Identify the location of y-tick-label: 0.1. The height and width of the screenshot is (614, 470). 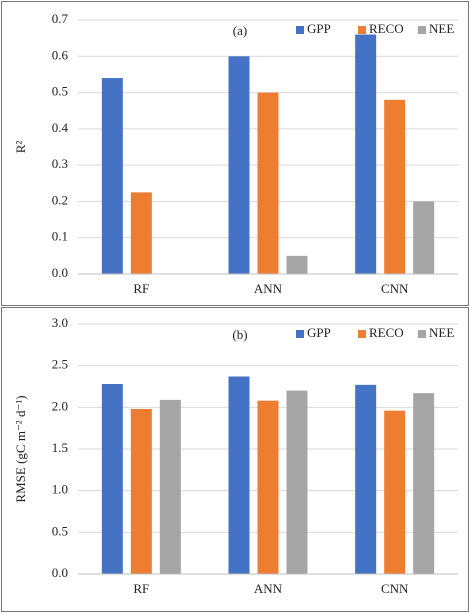
(60, 236).